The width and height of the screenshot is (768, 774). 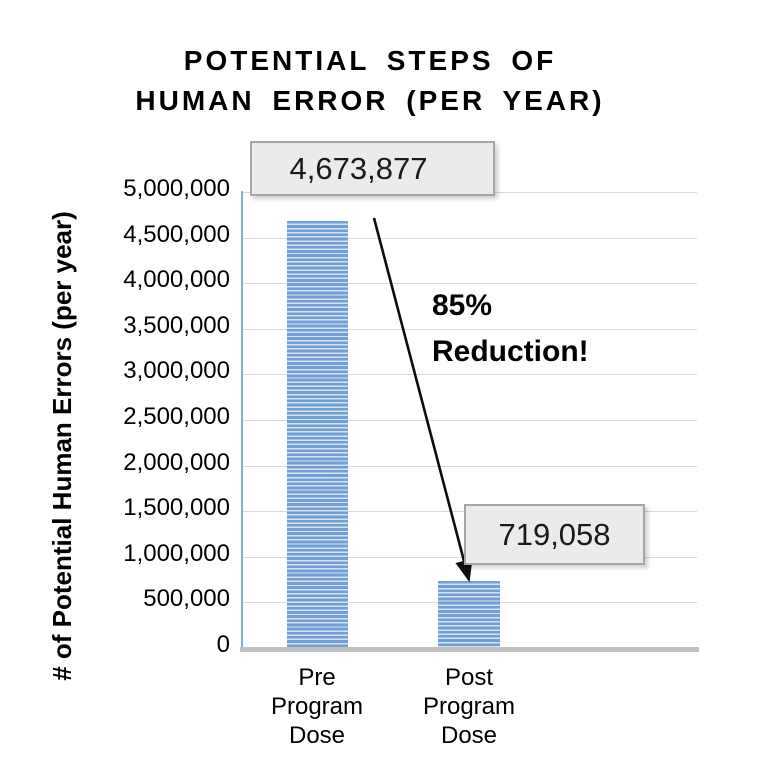 What do you see at coordinates (510, 351) in the screenshot?
I see `reduction-annotation-line-2: Reduction!` at bounding box center [510, 351].